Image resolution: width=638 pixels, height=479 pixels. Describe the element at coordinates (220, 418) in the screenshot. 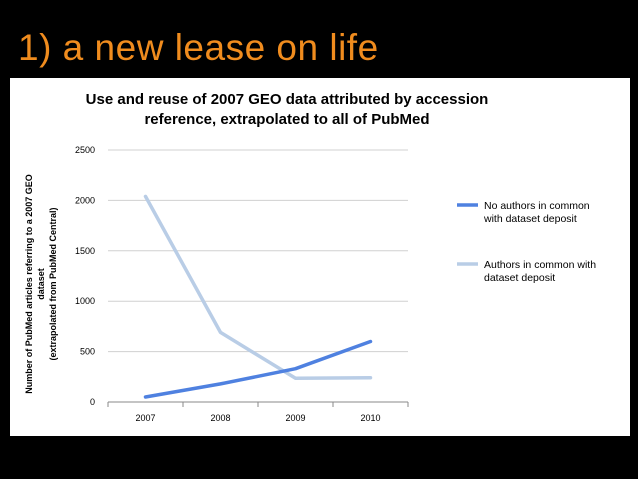

I see `x-tick-label-2008: 2008` at that location.